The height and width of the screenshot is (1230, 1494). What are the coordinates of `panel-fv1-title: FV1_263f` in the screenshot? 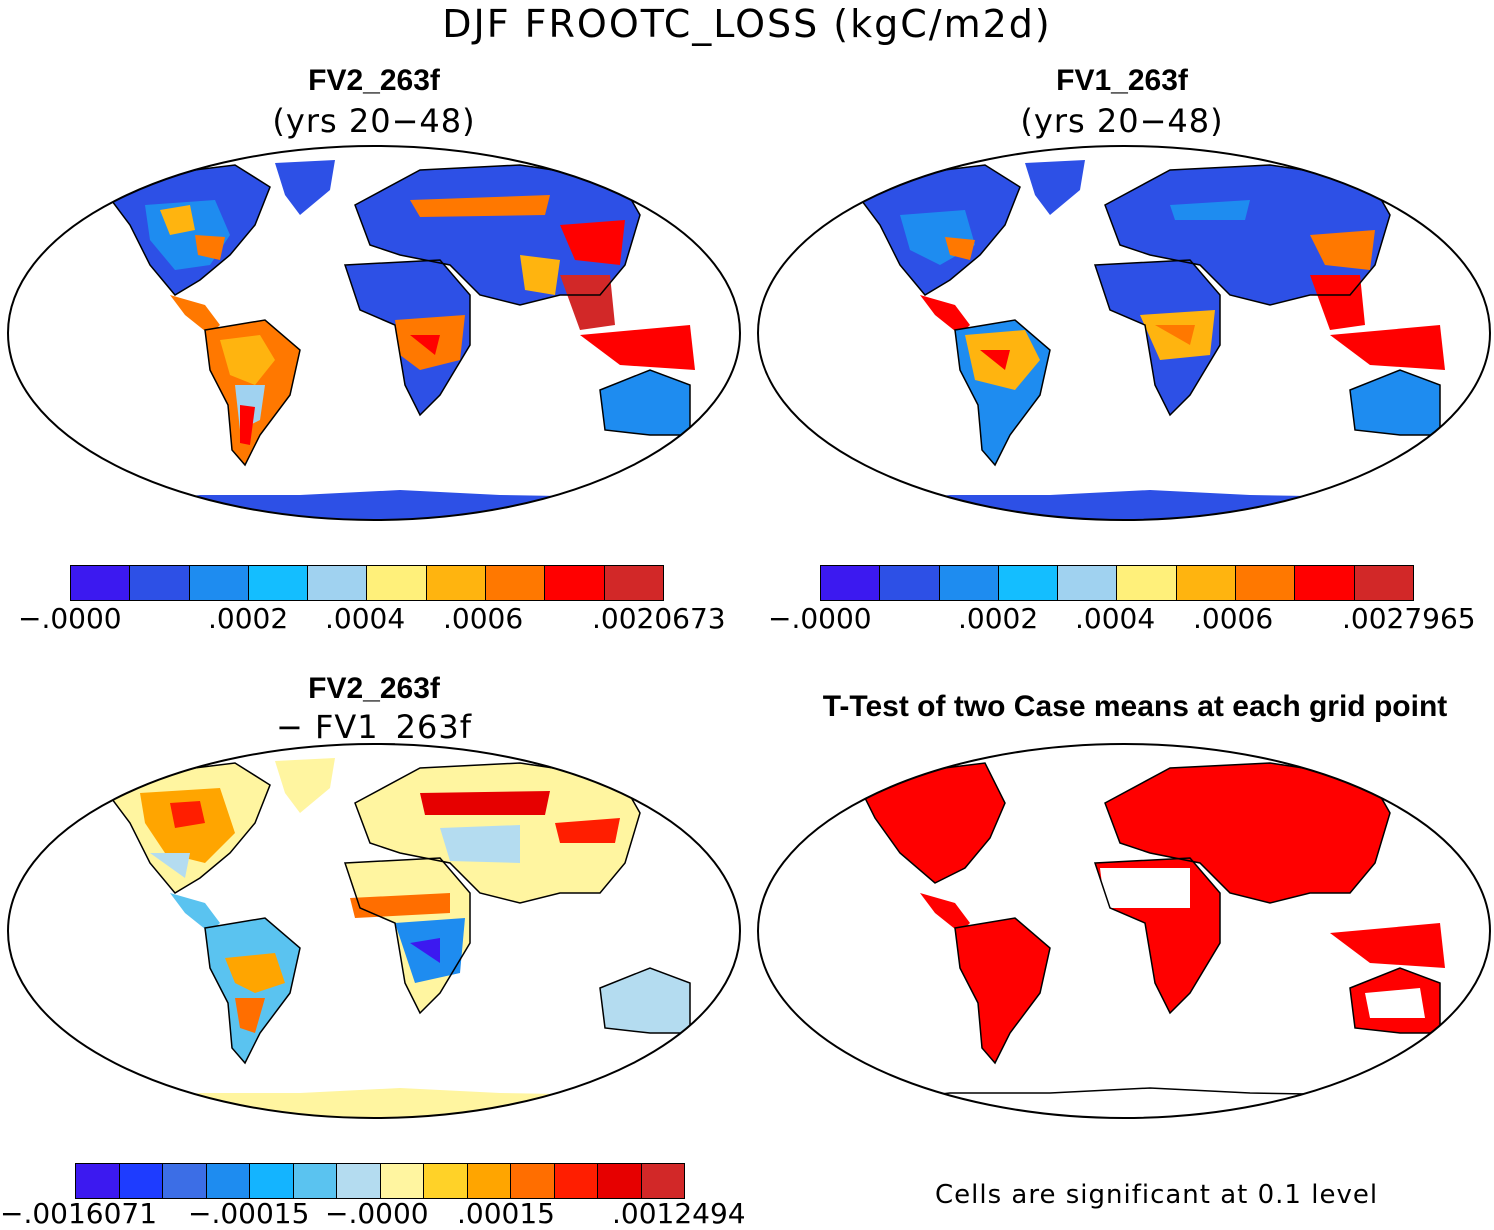 It's located at (1122, 80).